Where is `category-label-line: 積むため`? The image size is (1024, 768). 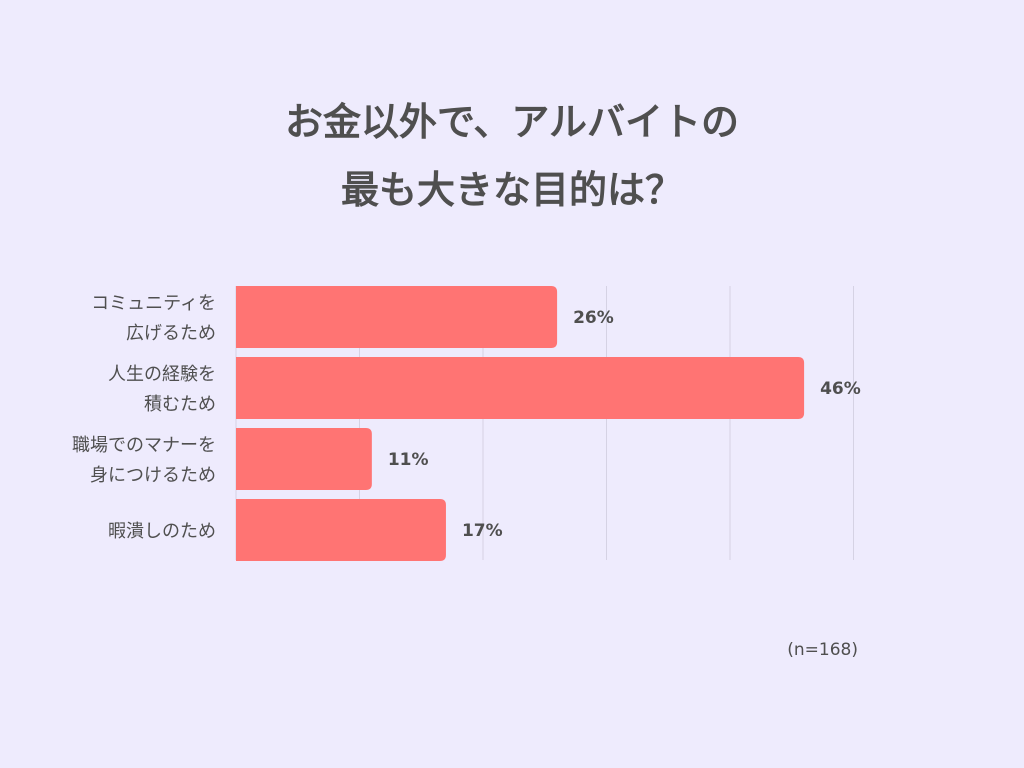 category-label-line: 積むため is located at coordinates (180, 404).